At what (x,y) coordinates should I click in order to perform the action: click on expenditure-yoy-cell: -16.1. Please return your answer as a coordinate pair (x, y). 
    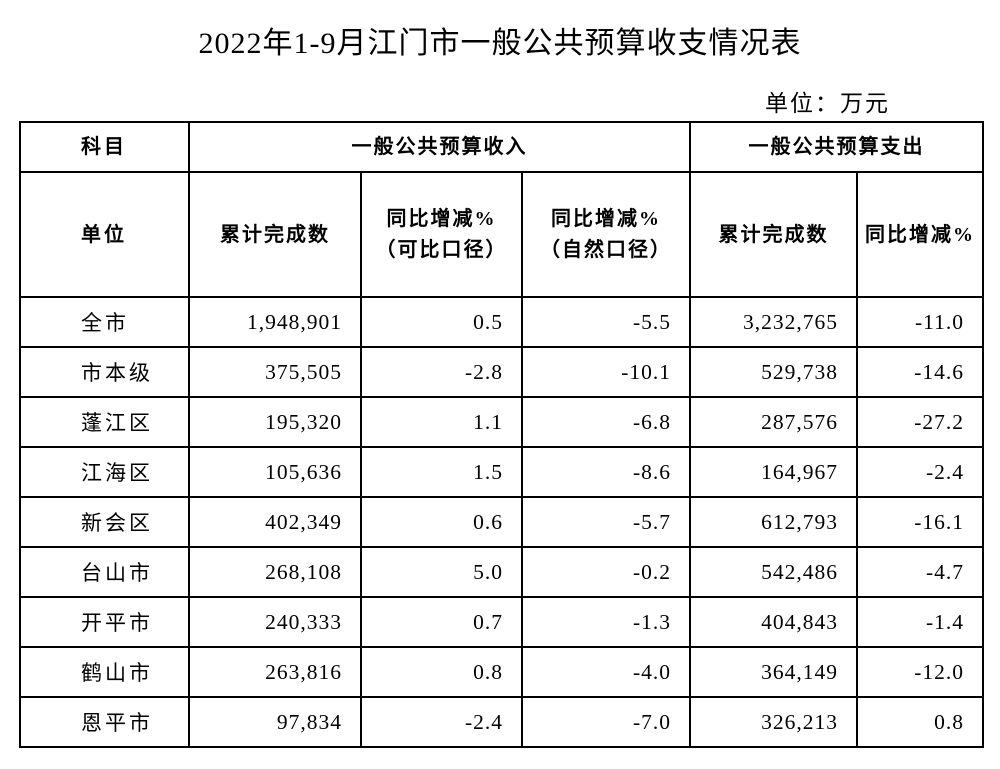
    Looking at the image, I should click on (920, 522).